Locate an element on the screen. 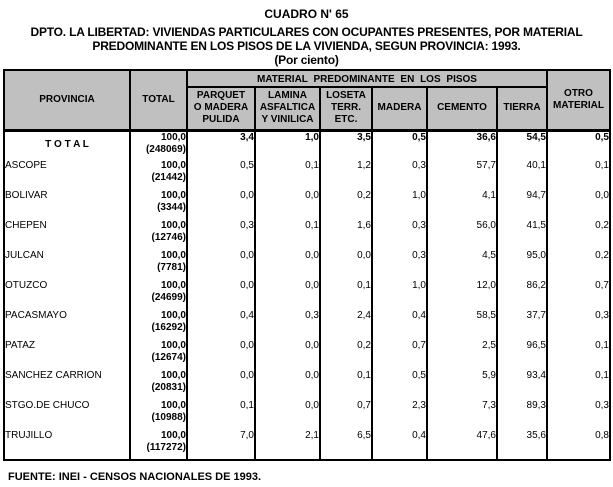 Image resolution: width=613 pixels, height=487 pixels. total-count: (10988) is located at coordinates (168, 417).